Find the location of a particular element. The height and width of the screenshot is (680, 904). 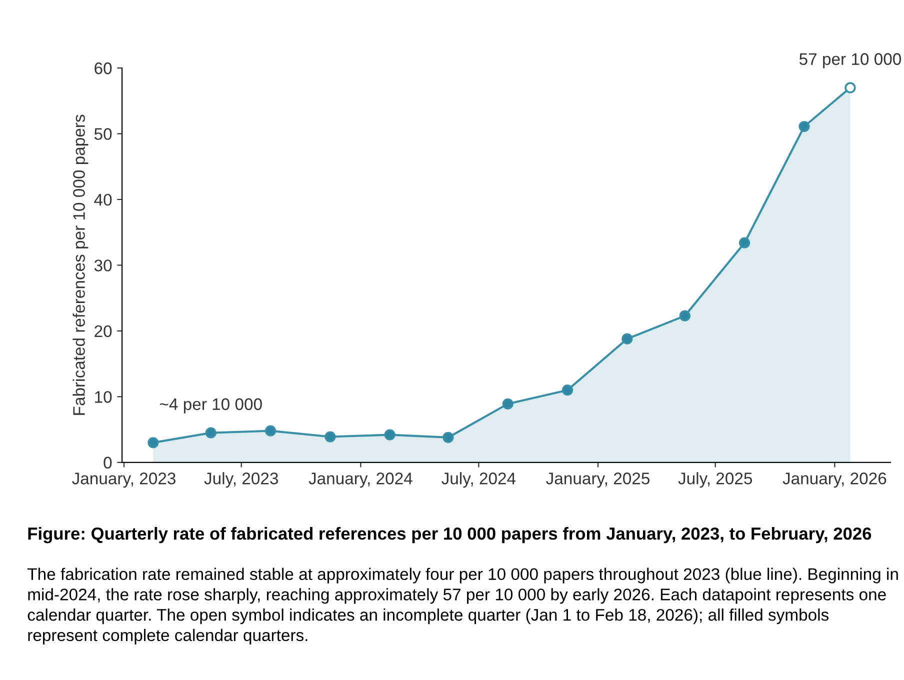

y-tick-label: 30 is located at coordinates (103, 266).